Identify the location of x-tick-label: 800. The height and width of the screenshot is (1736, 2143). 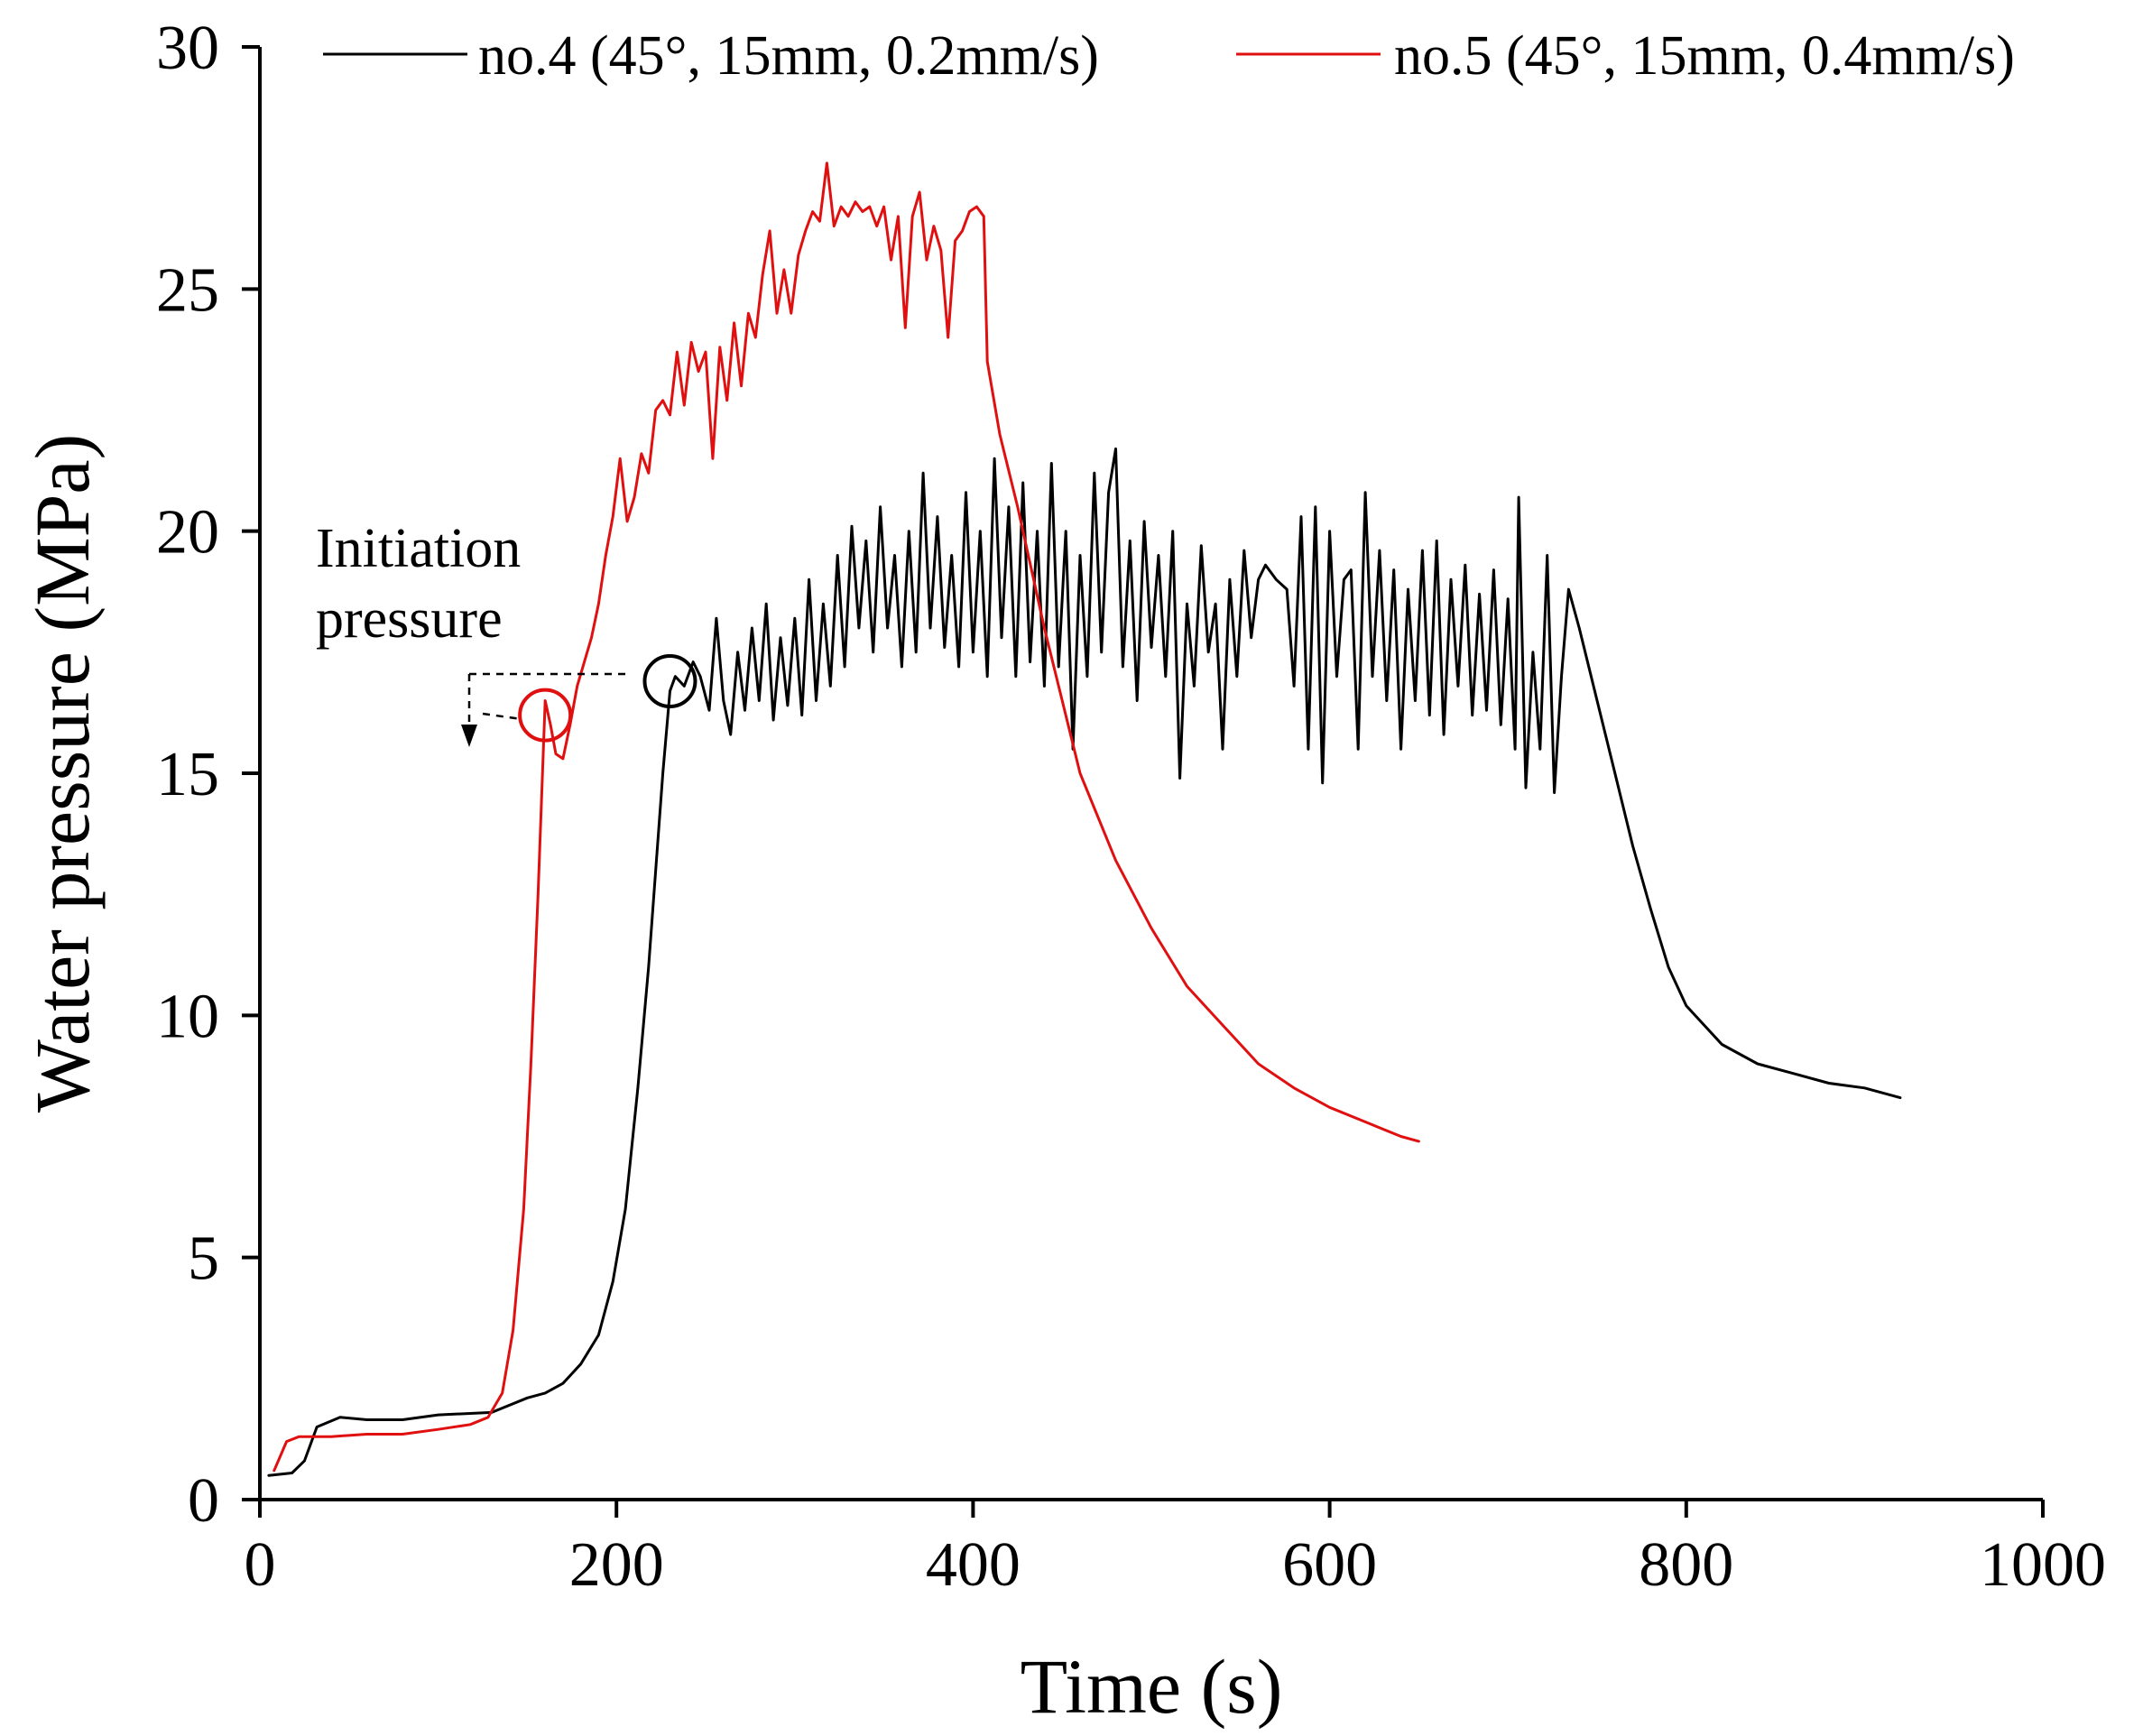
(1686, 1565).